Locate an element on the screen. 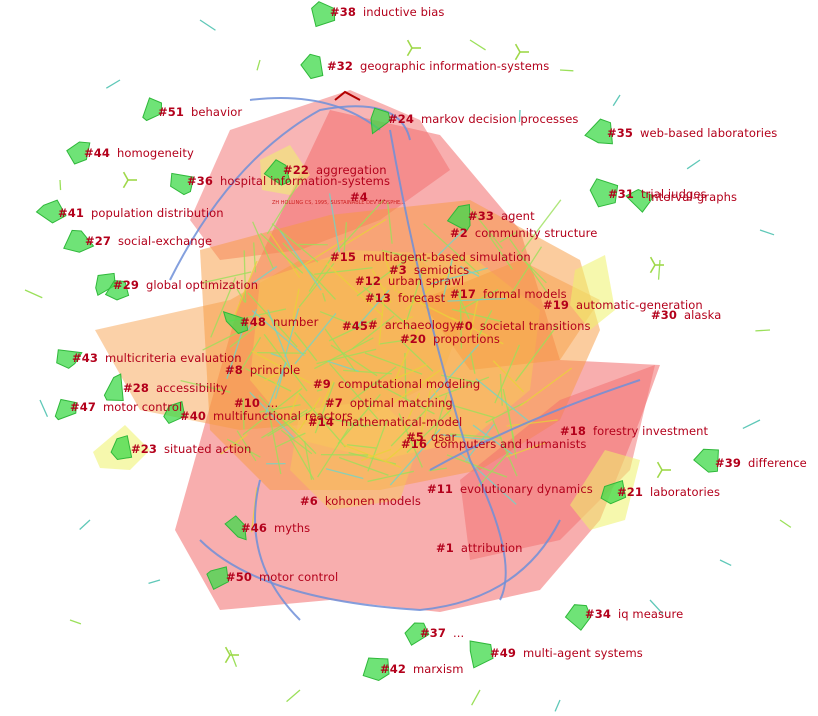 The height and width of the screenshot is (716, 818). cluster-name: forestry investment is located at coordinates (651, 431).